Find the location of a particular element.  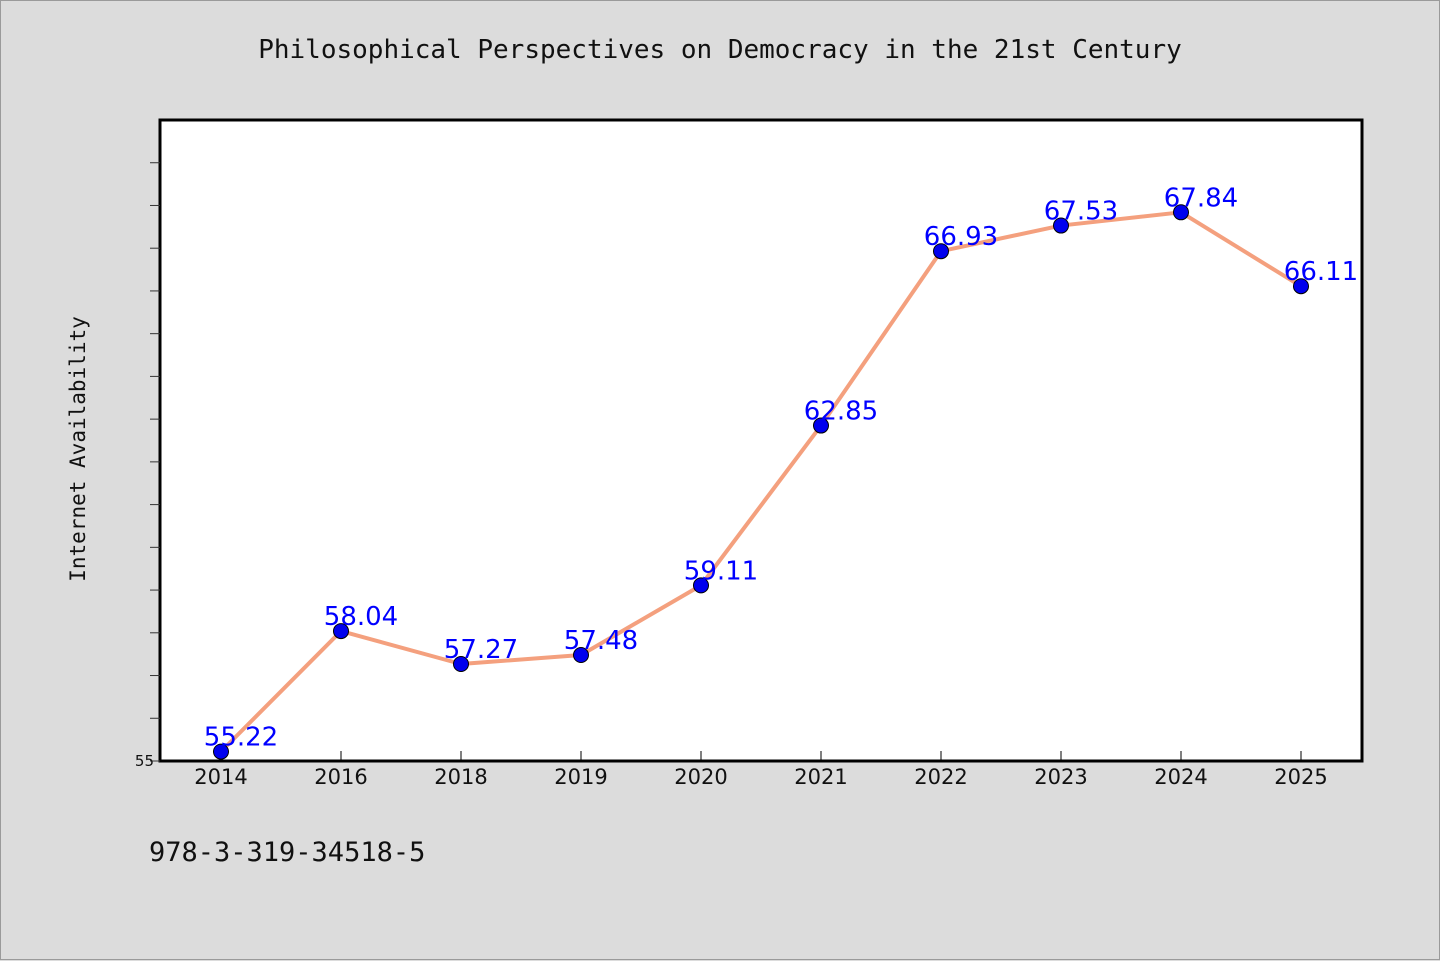

data-label: 57.27 is located at coordinates (481, 650).